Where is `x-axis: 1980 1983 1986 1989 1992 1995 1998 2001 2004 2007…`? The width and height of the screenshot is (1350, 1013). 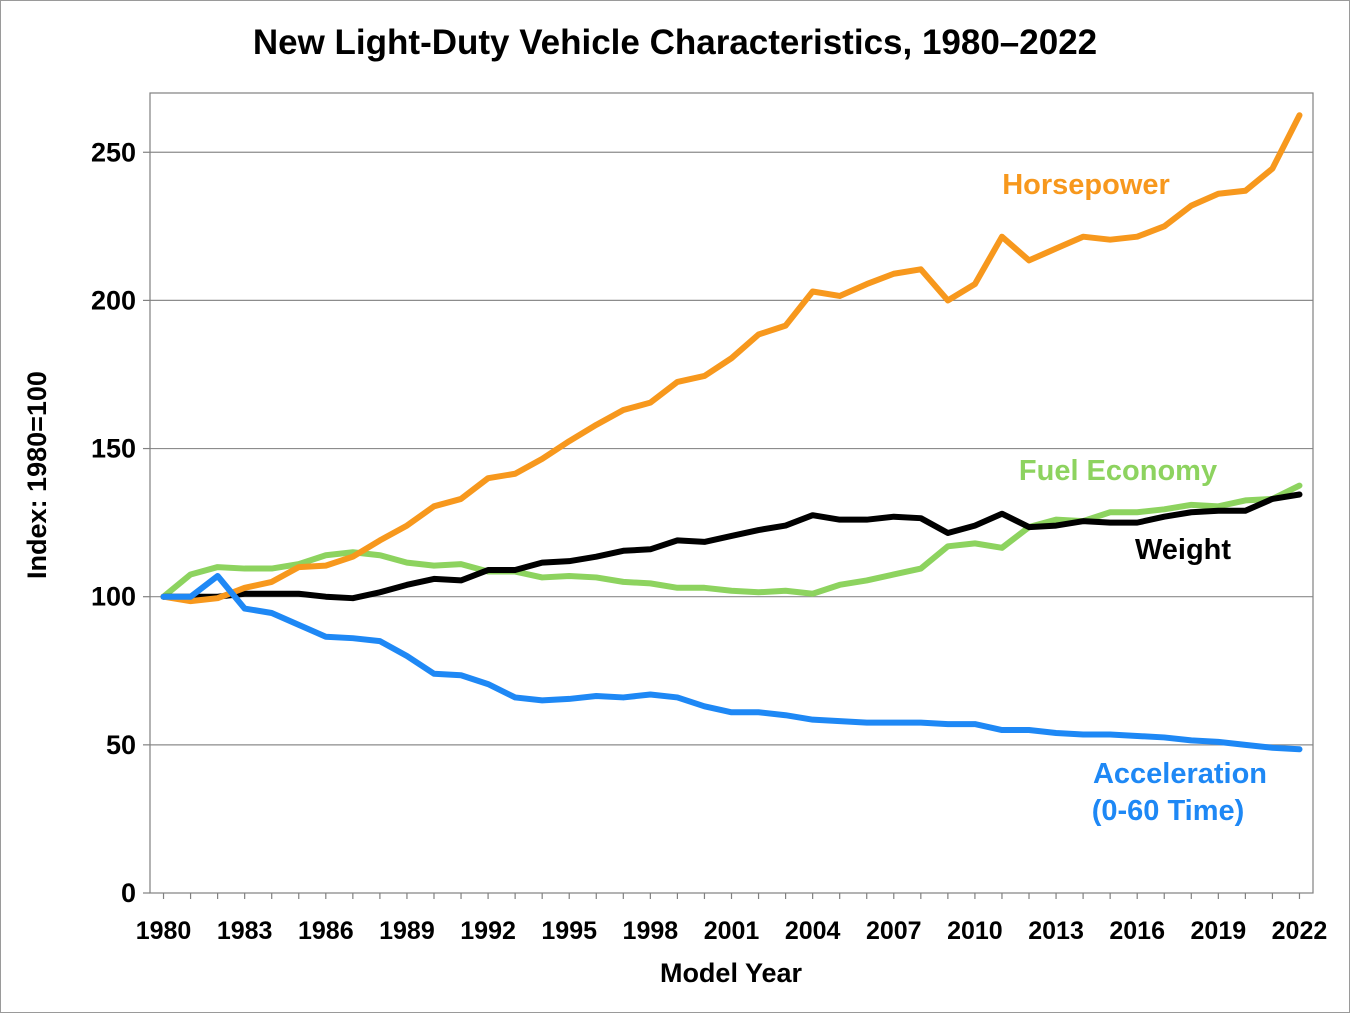
x-axis: 1980 1983 1986 1989 1992 1995 1998 2001 2004 2007… is located at coordinates (732, 919).